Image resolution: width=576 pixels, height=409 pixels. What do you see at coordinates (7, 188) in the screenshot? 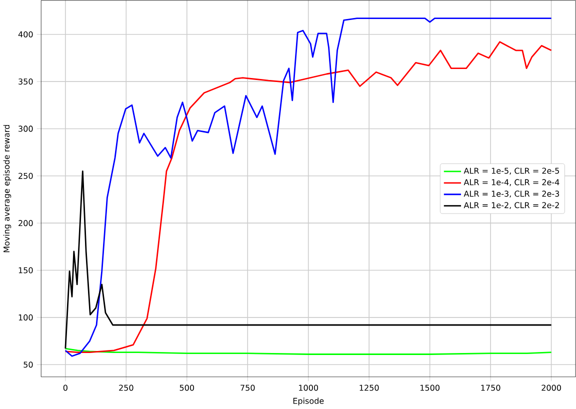
I see `y-axis-title: Moving average episode reward` at bounding box center [7, 188].